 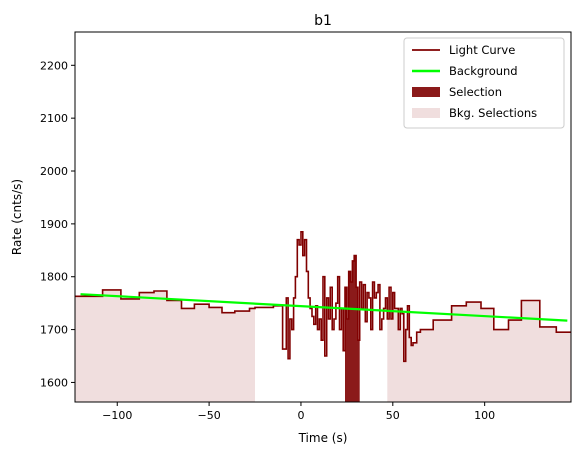 What do you see at coordinates (393, 415) in the screenshot?
I see `x-tick-label: 50` at bounding box center [393, 415].